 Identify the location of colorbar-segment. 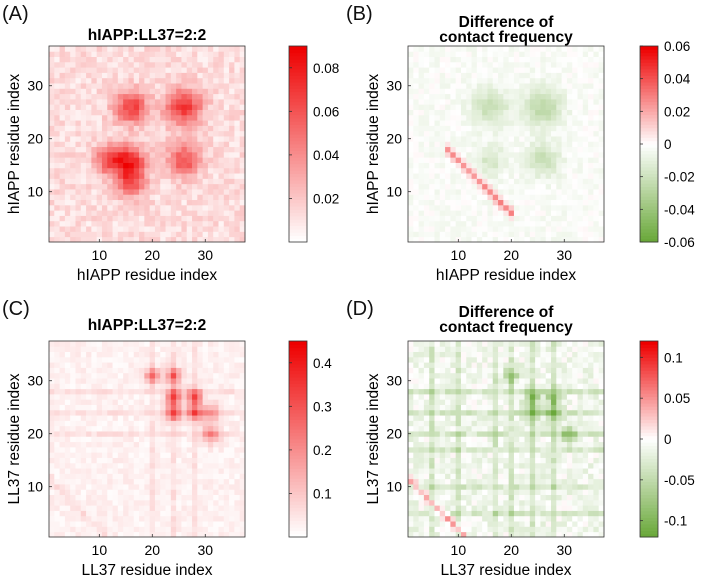
(298, 155).